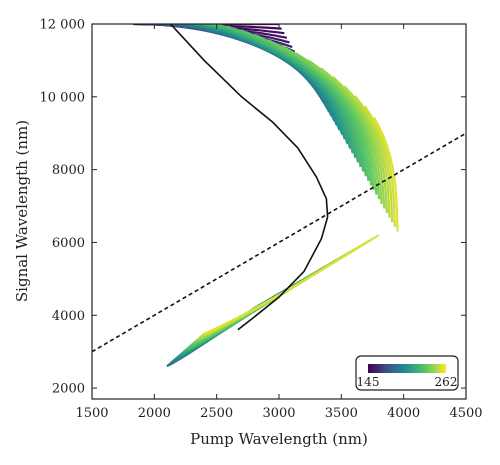 Image resolution: width=500 pixels, height=465 pixels. Describe the element at coordinates (63, 25) in the screenshot. I see `y-tick-label: 12 000` at that location.